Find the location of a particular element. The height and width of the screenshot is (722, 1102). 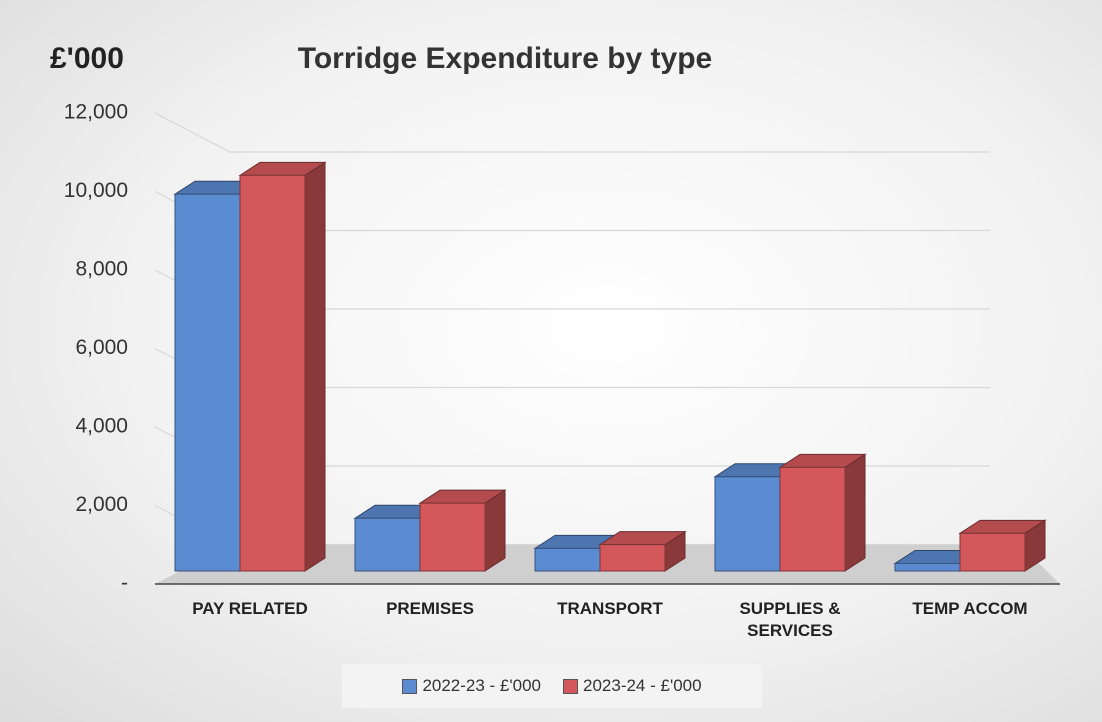

legend-label: 2022-23 - £'000 is located at coordinates (481, 685).